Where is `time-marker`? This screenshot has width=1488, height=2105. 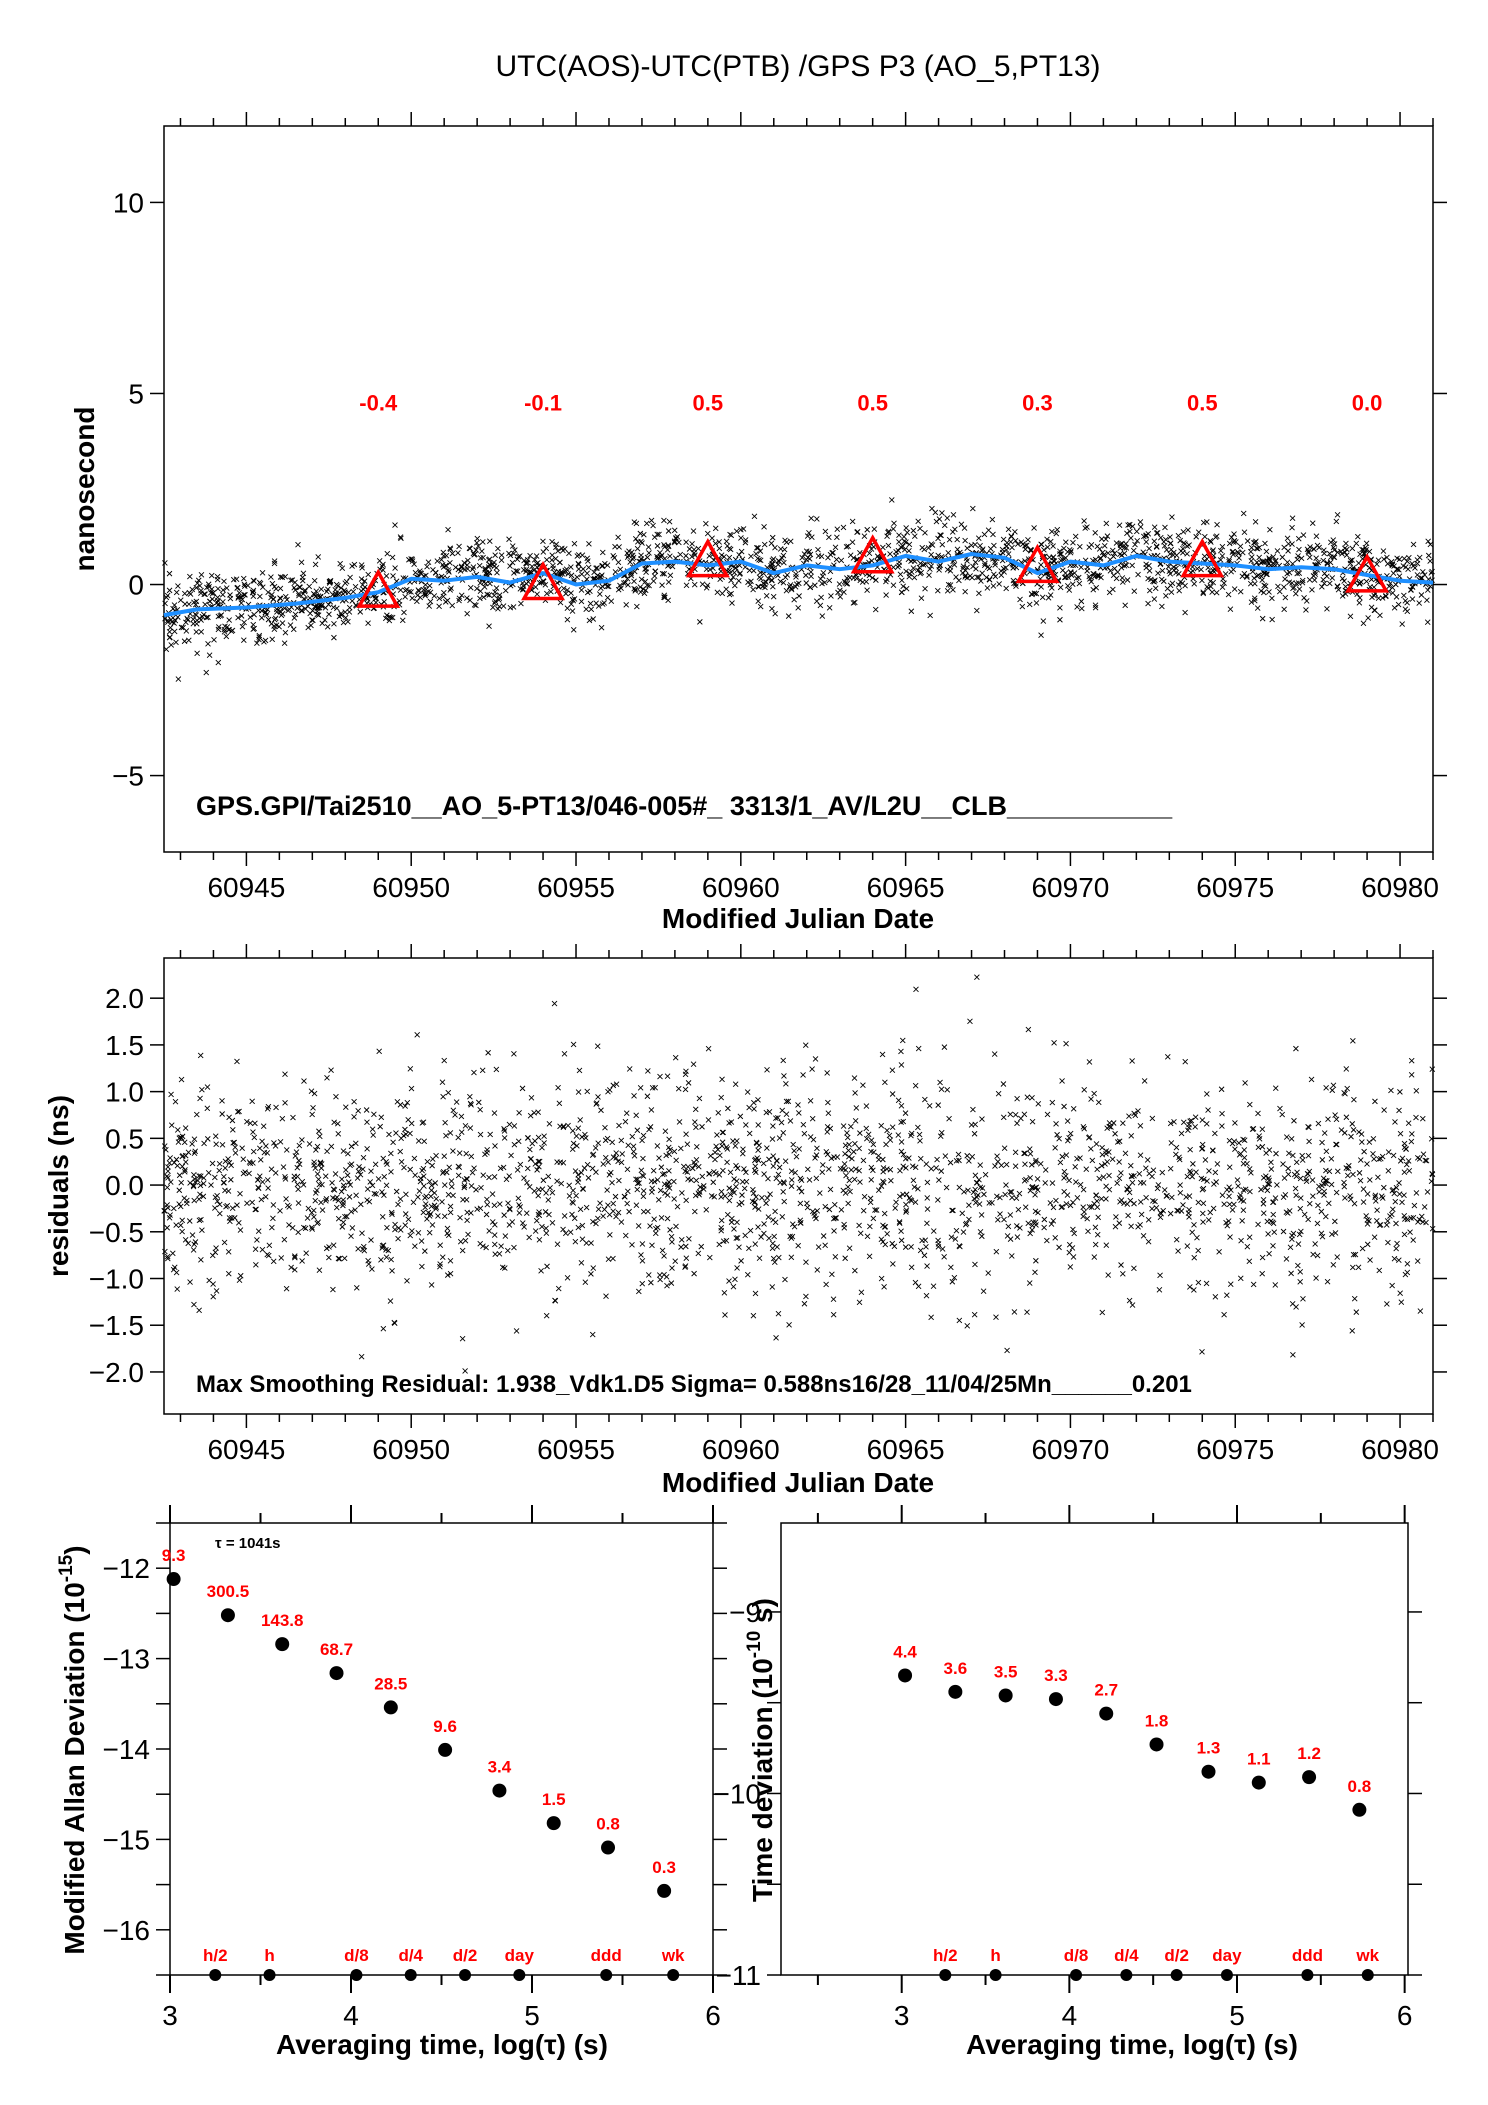 time-marker is located at coordinates (410, 1975).